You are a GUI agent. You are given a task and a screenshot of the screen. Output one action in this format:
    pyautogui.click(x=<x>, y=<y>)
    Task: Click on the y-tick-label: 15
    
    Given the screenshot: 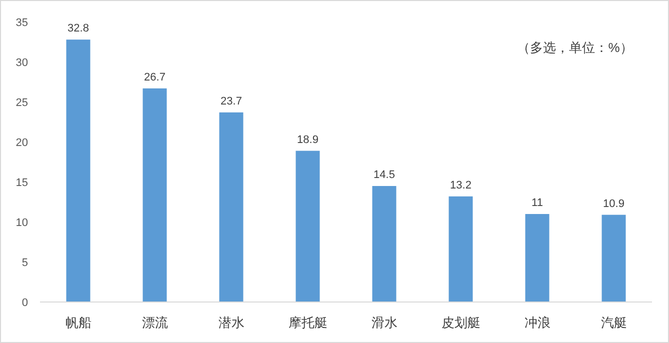 What is the action you would take?
    pyautogui.click(x=22, y=183)
    